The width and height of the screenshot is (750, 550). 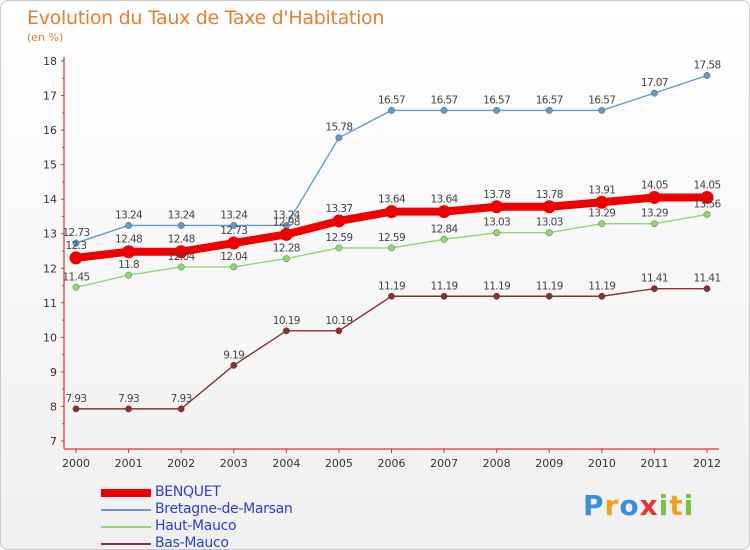 What do you see at coordinates (549, 195) in the screenshot?
I see `data-label: 13.78` at bounding box center [549, 195].